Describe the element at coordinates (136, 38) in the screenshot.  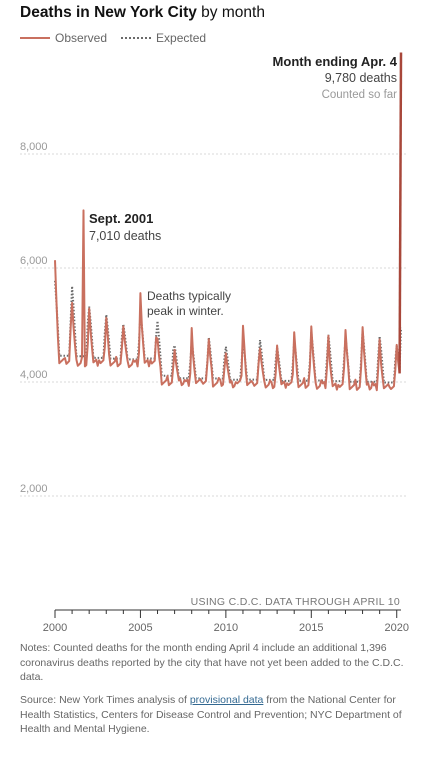
I see `legend-expected-swatch` at that location.